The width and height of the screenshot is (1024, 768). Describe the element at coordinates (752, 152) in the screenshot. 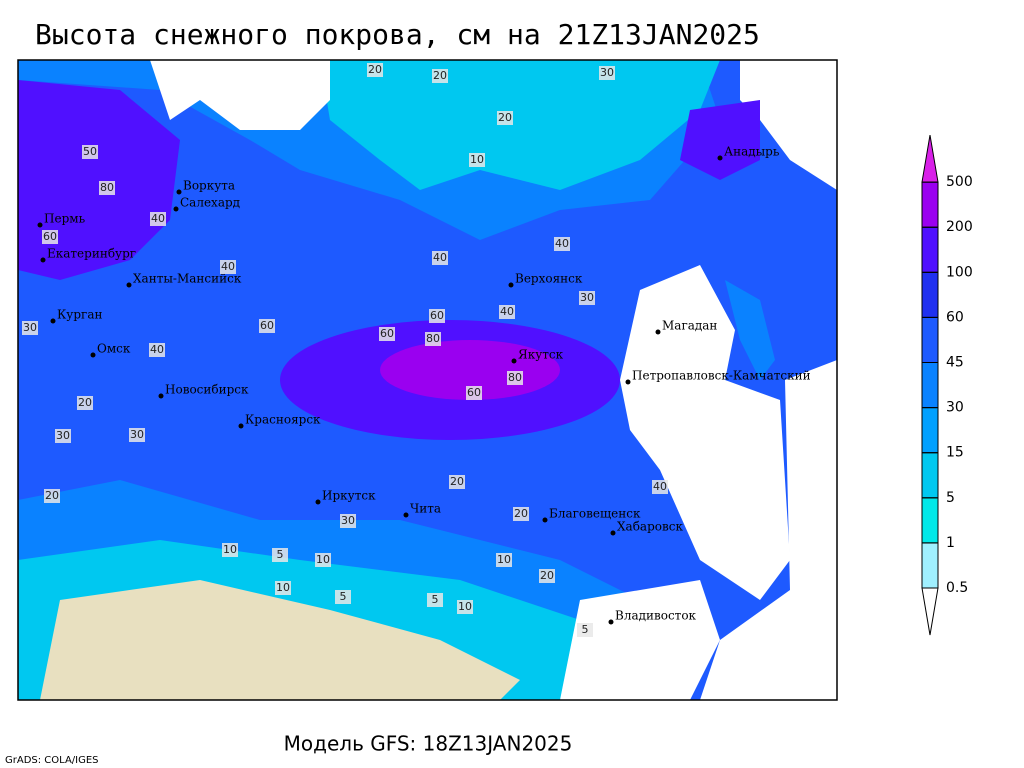

I see `city-label: Анадырь` at that location.